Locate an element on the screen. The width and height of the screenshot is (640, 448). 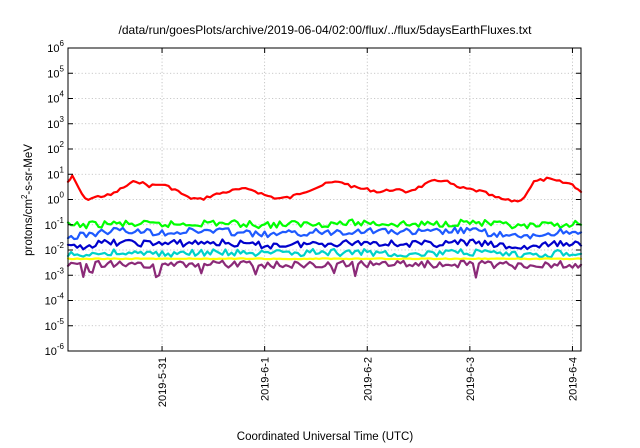
y-tick-label: 10⁴ is located at coordinates (55, 98).